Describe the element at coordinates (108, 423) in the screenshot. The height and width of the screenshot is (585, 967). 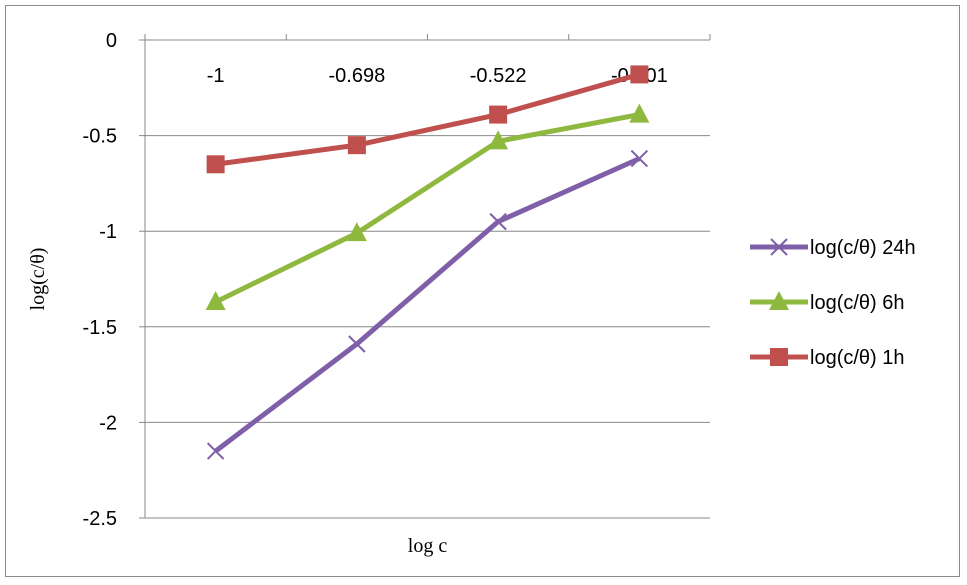
I see `y-tick-label: -2` at that location.